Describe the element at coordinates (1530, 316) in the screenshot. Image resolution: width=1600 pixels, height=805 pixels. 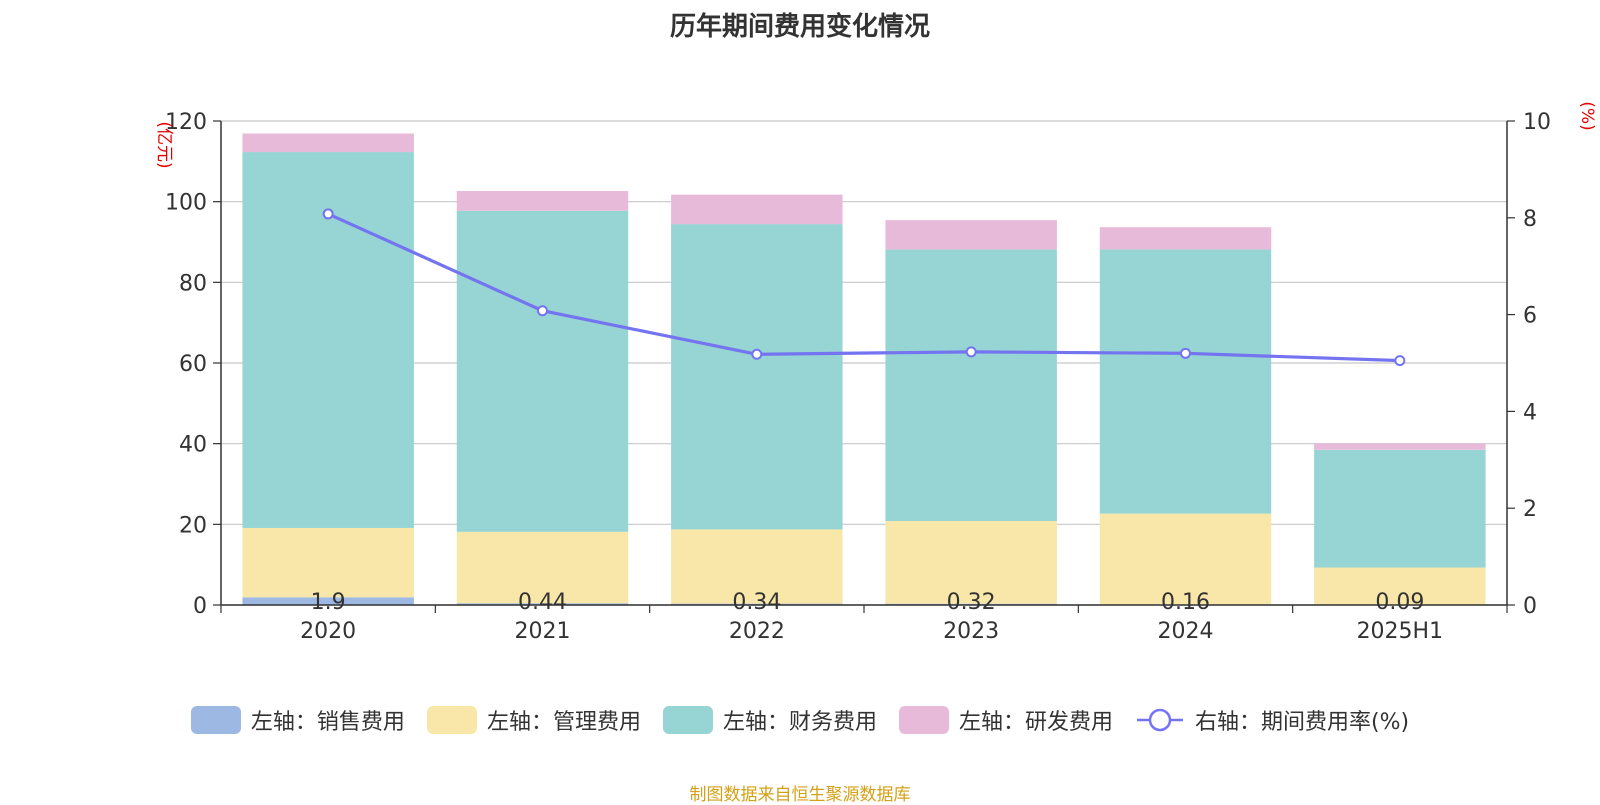
I see `right-axis-tick-label: 6` at that location.